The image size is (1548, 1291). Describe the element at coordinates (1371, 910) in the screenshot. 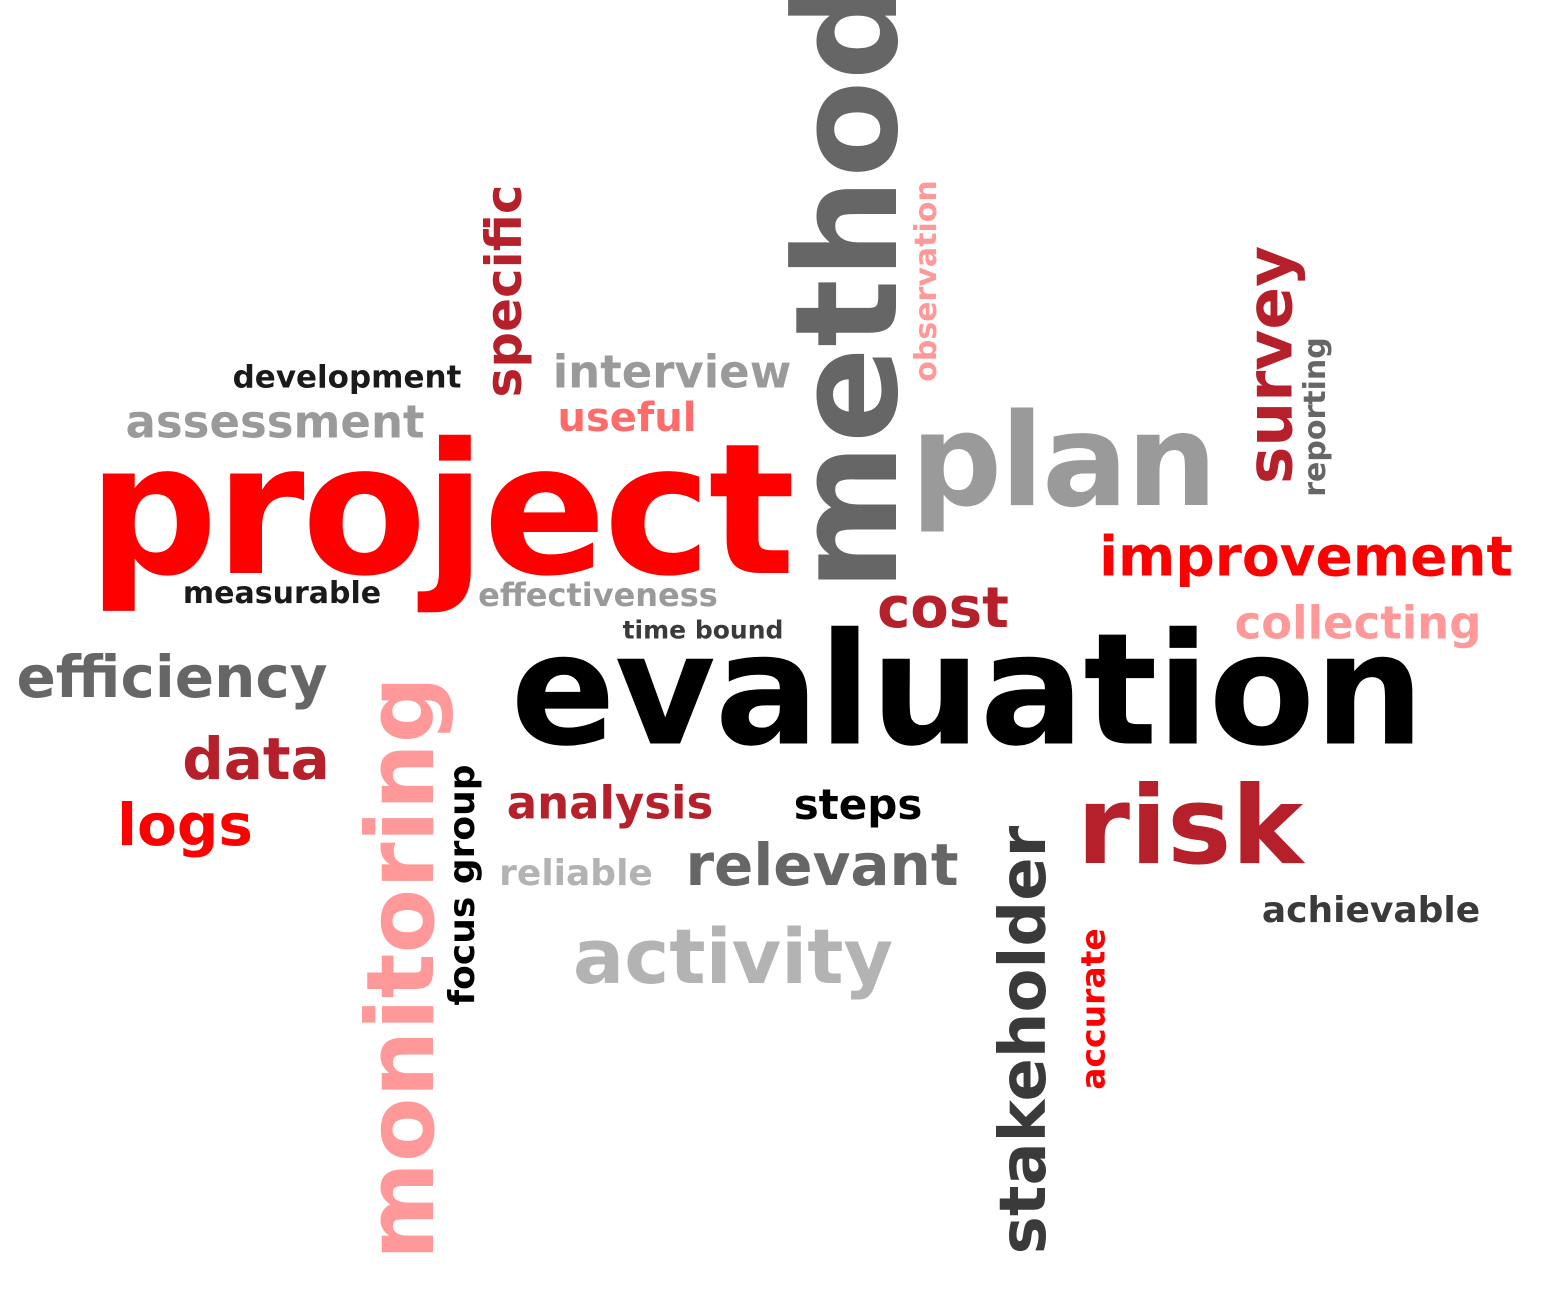

I see `word-achievable: achievable` at that location.